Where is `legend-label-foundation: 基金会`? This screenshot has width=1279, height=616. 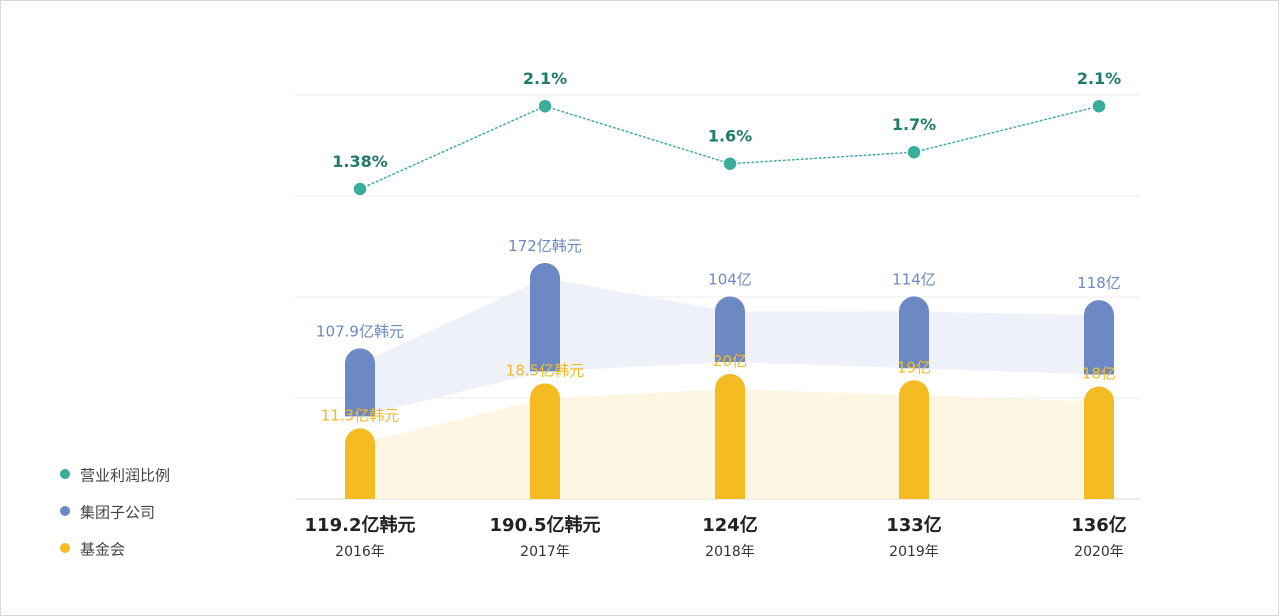
legend-label-foundation: 基金会 is located at coordinates (103, 549).